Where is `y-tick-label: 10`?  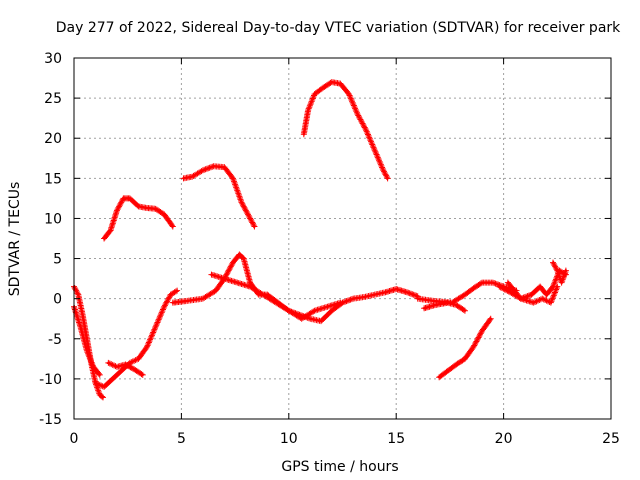
y-tick-label: 10 is located at coordinates (53, 219).